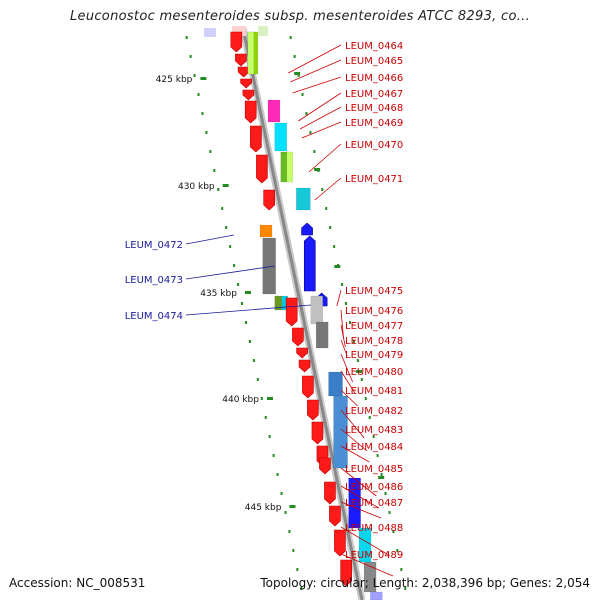 The width and height of the screenshot is (600, 600). What do you see at coordinates (154, 280) in the screenshot?
I see `gene-label-reverse: LEUM_0473` at bounding box center [154, 280].